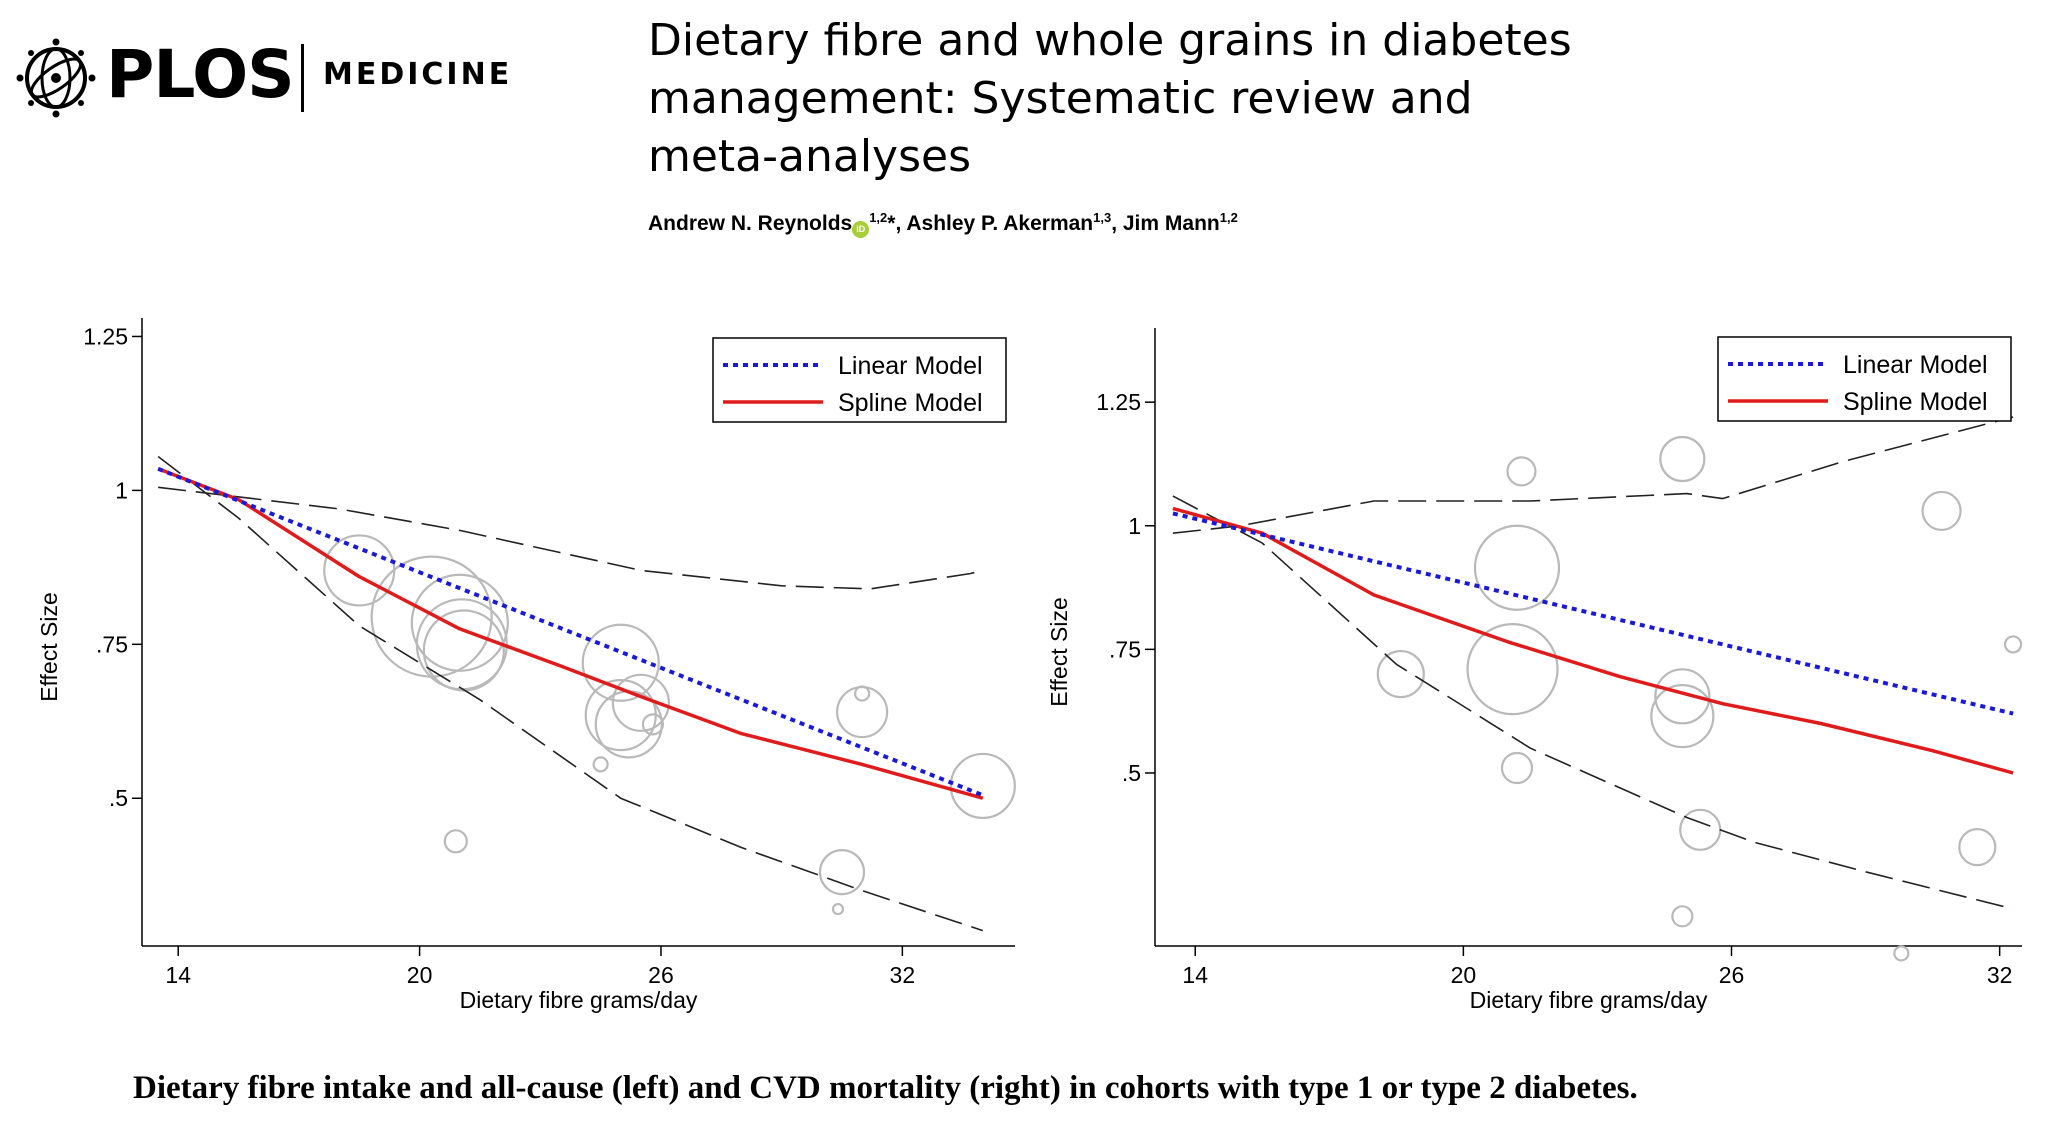 The height and width of the screenshot is (1123, 2048). What do you see at coordinates (302, 78) in the screenshot?
I see `logo-divider` at bounding box center [302, 78].